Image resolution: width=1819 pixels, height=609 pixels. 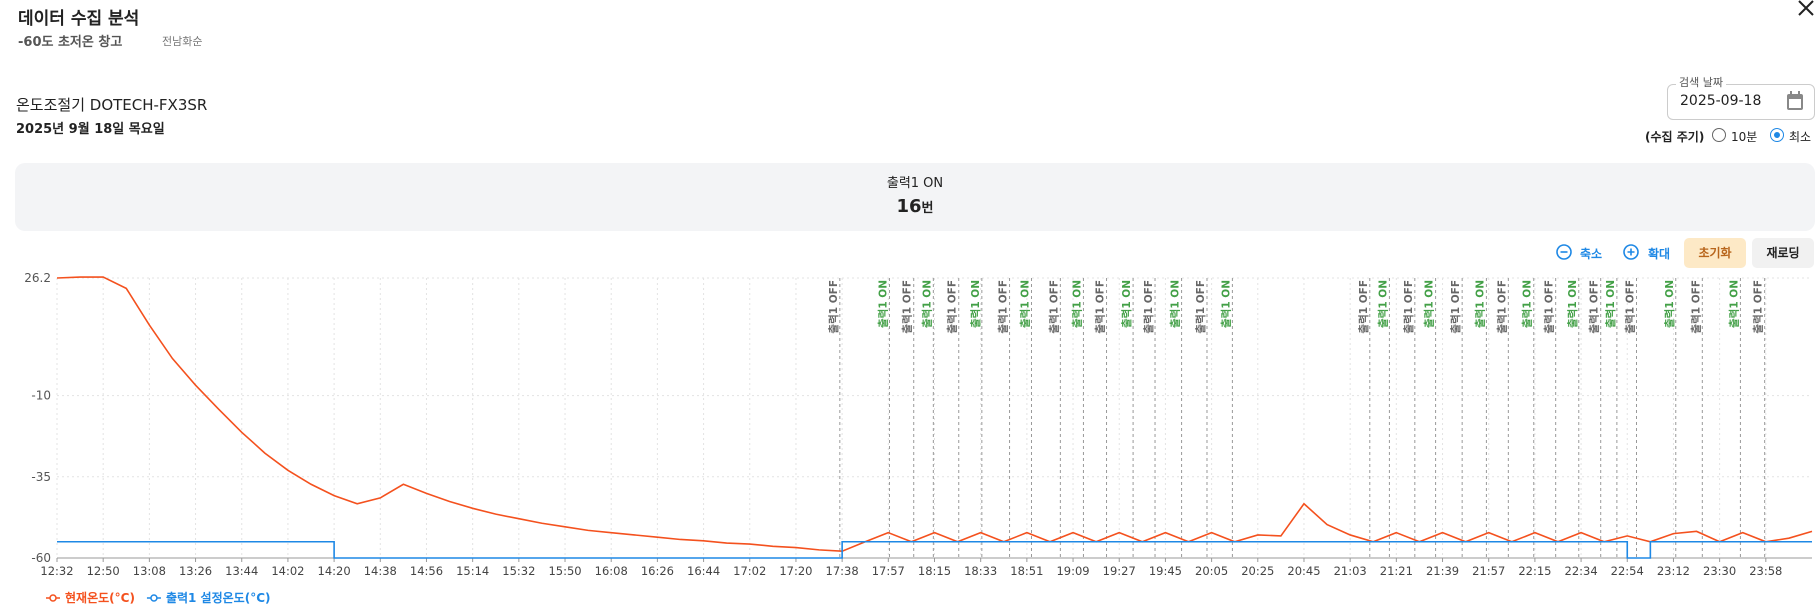 What do you see at coordinates (1701, 82) in the screenshot?
I see `date-label: 검색 날짜` at bounding box center [1701, 82].